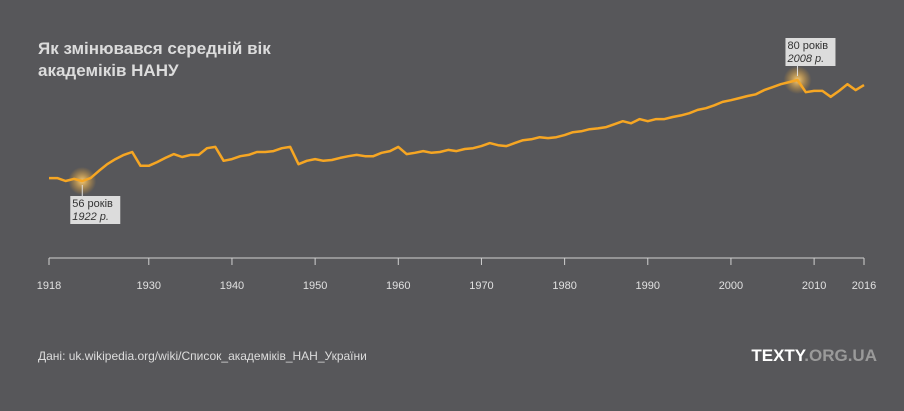 Image resolution: width=904 pixels, height=411 pixels. Describe the element at coordinates (90, 217) in the screenshot. I see `annotation-date: 1922 р.` at that location.